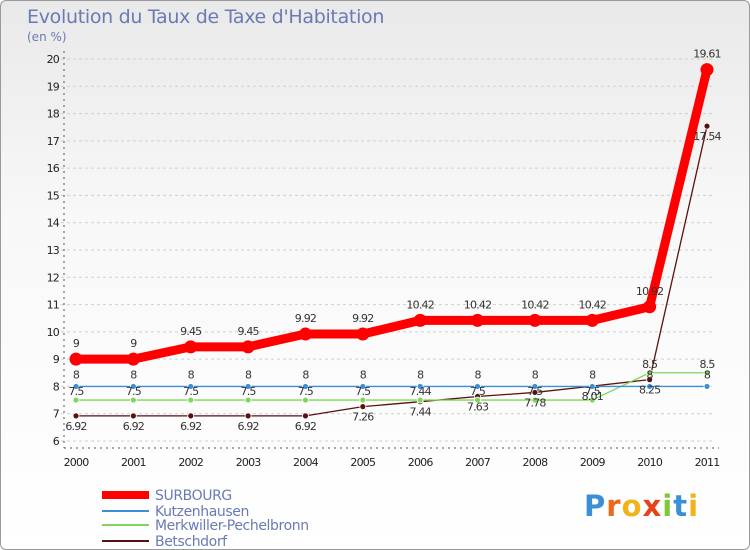  I want to click on brand-letter: x, so click(652, 506).